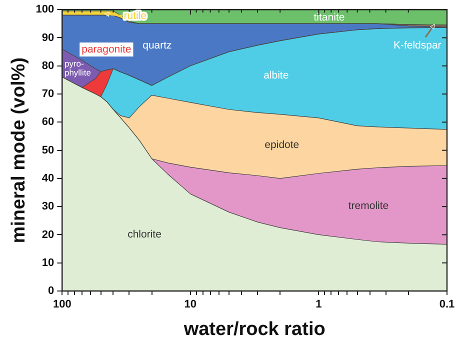 The height and width of the screenshot is (347, 459). What do you see at coordinates (48, 122) in the screenshot?
I see `y-tick-label: 60` at bounding box center [48, 122].